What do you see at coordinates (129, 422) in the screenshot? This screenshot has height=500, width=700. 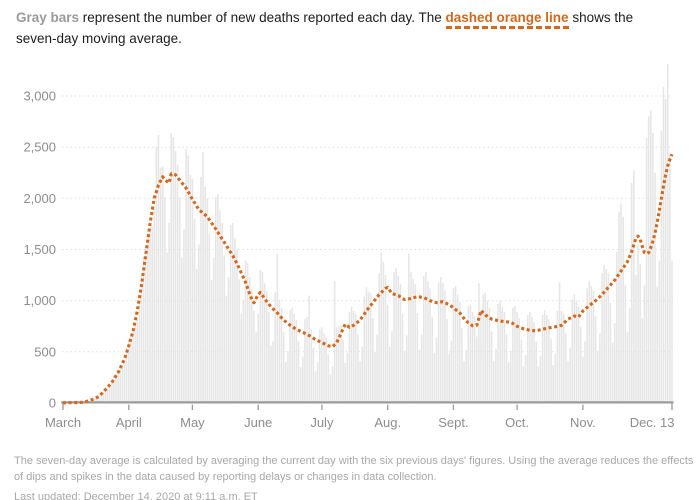 I see `svg-text: April` at bounding box center [129, 422].